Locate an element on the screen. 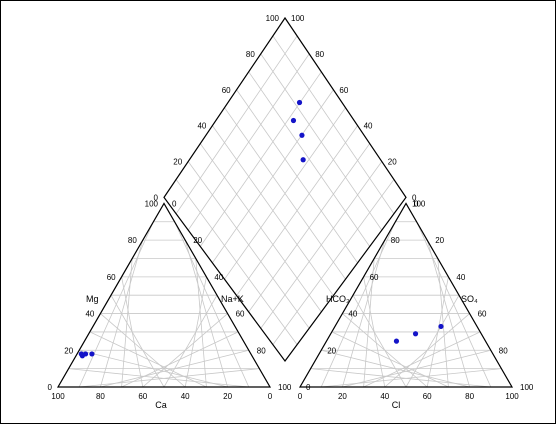 This screenshot has width=556, height=429. cation-left-axis-label: Mg is located at coordinates (92, 299).